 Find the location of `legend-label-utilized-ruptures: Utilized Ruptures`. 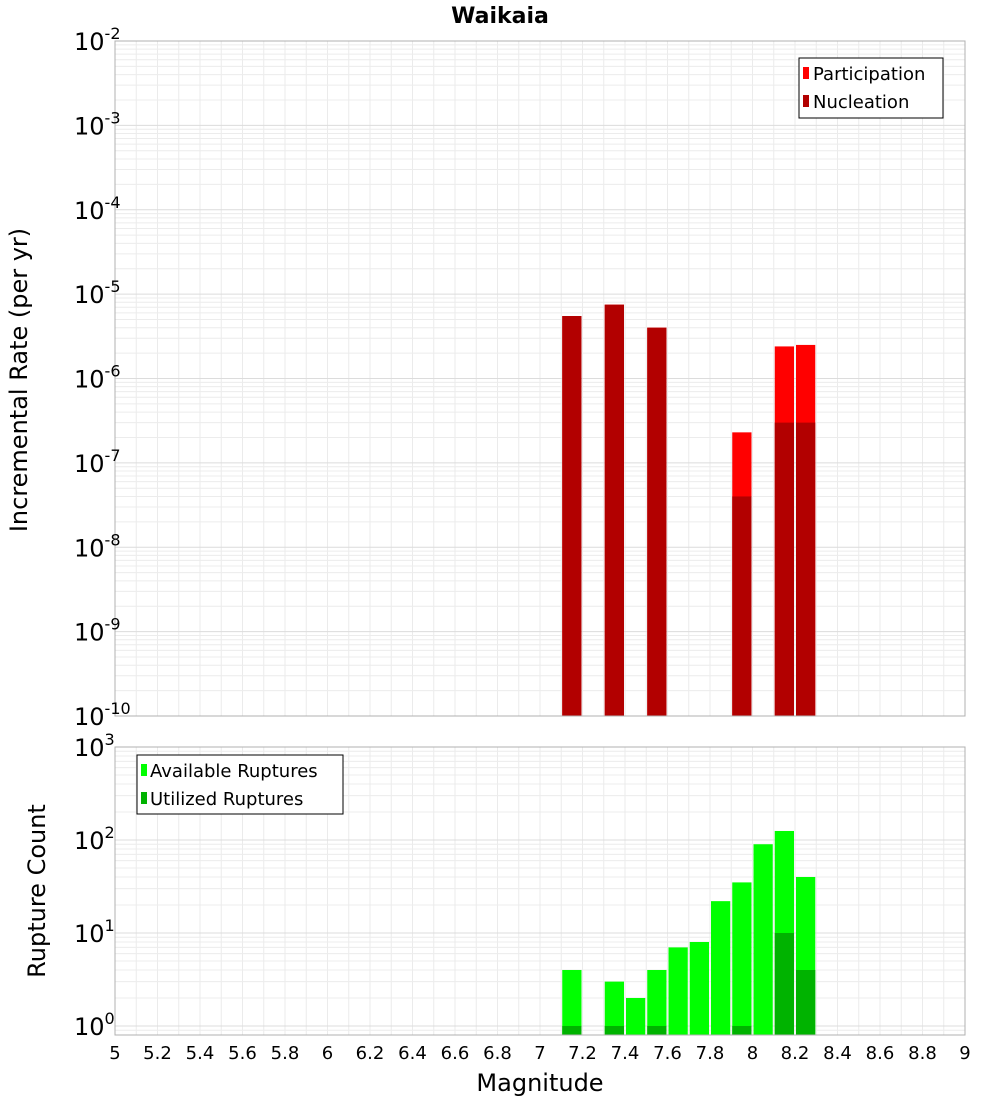

legend-label-utilized-ruptures: Utilized Ruptures is located at coordinates (226, 799).